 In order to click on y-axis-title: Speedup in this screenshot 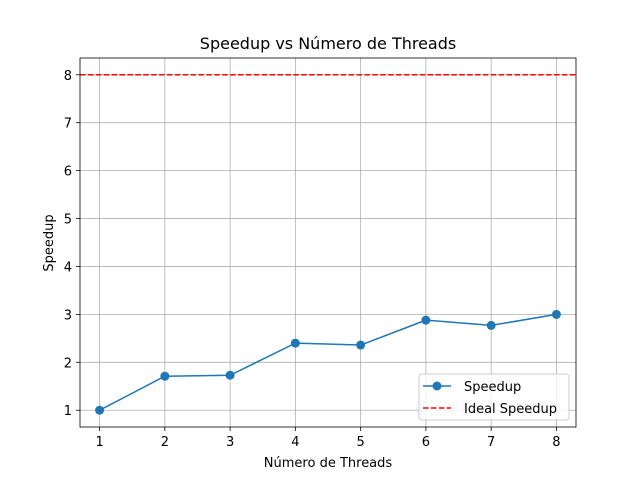, I will do `click(49, 242)`.